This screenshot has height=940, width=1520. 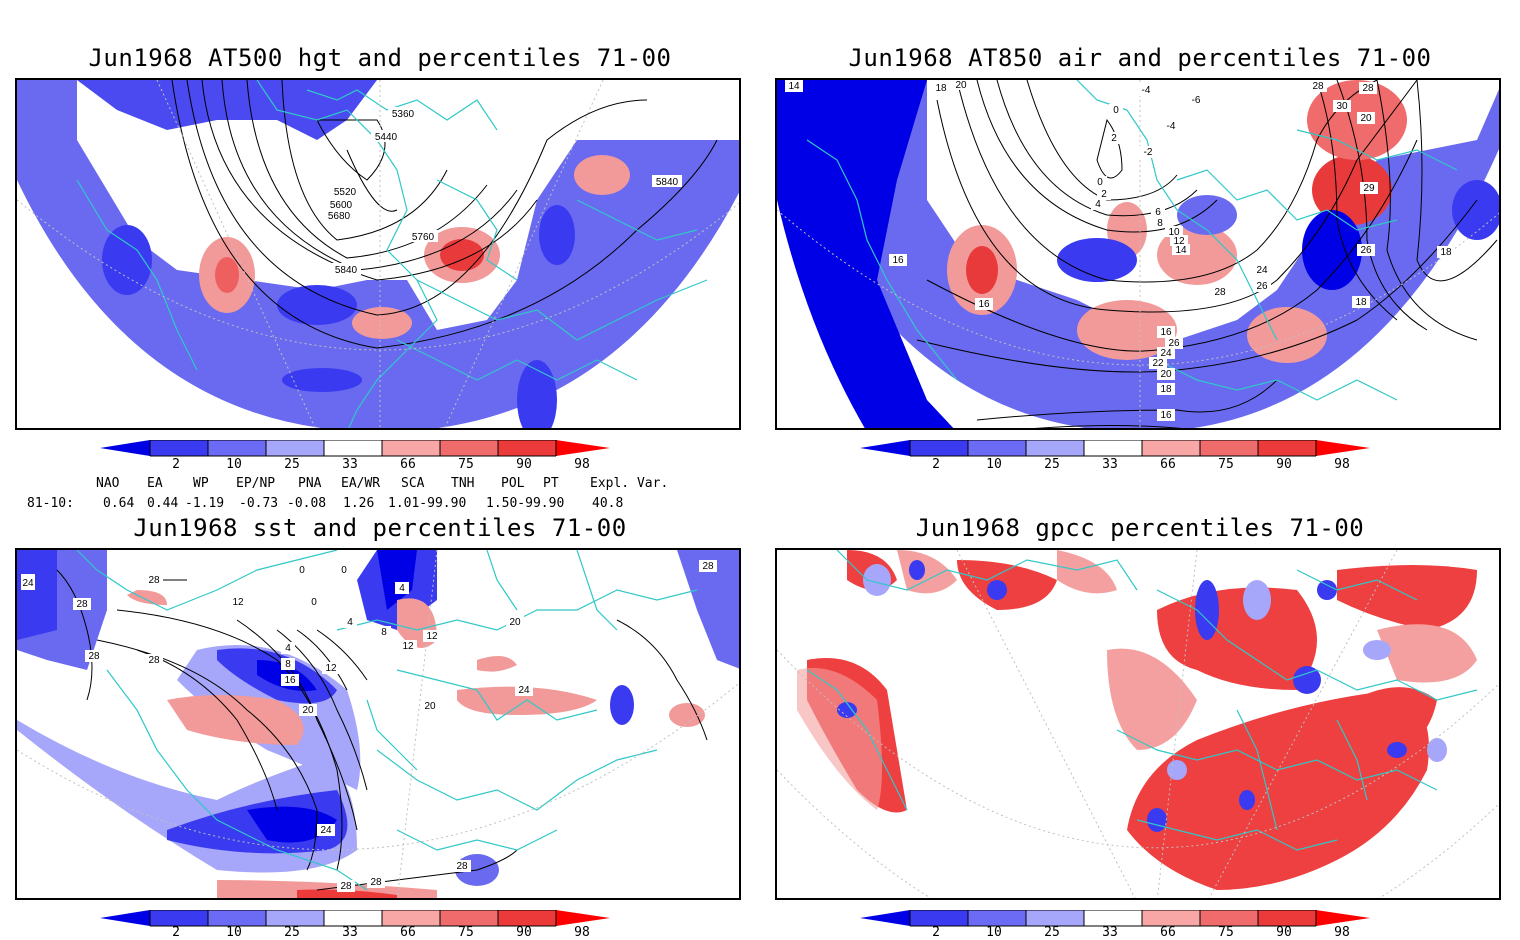 What do you see at coordinates (1171, 126) in the screenshot?
I see `contour-label: -4` at bounding box center [1171, 126].